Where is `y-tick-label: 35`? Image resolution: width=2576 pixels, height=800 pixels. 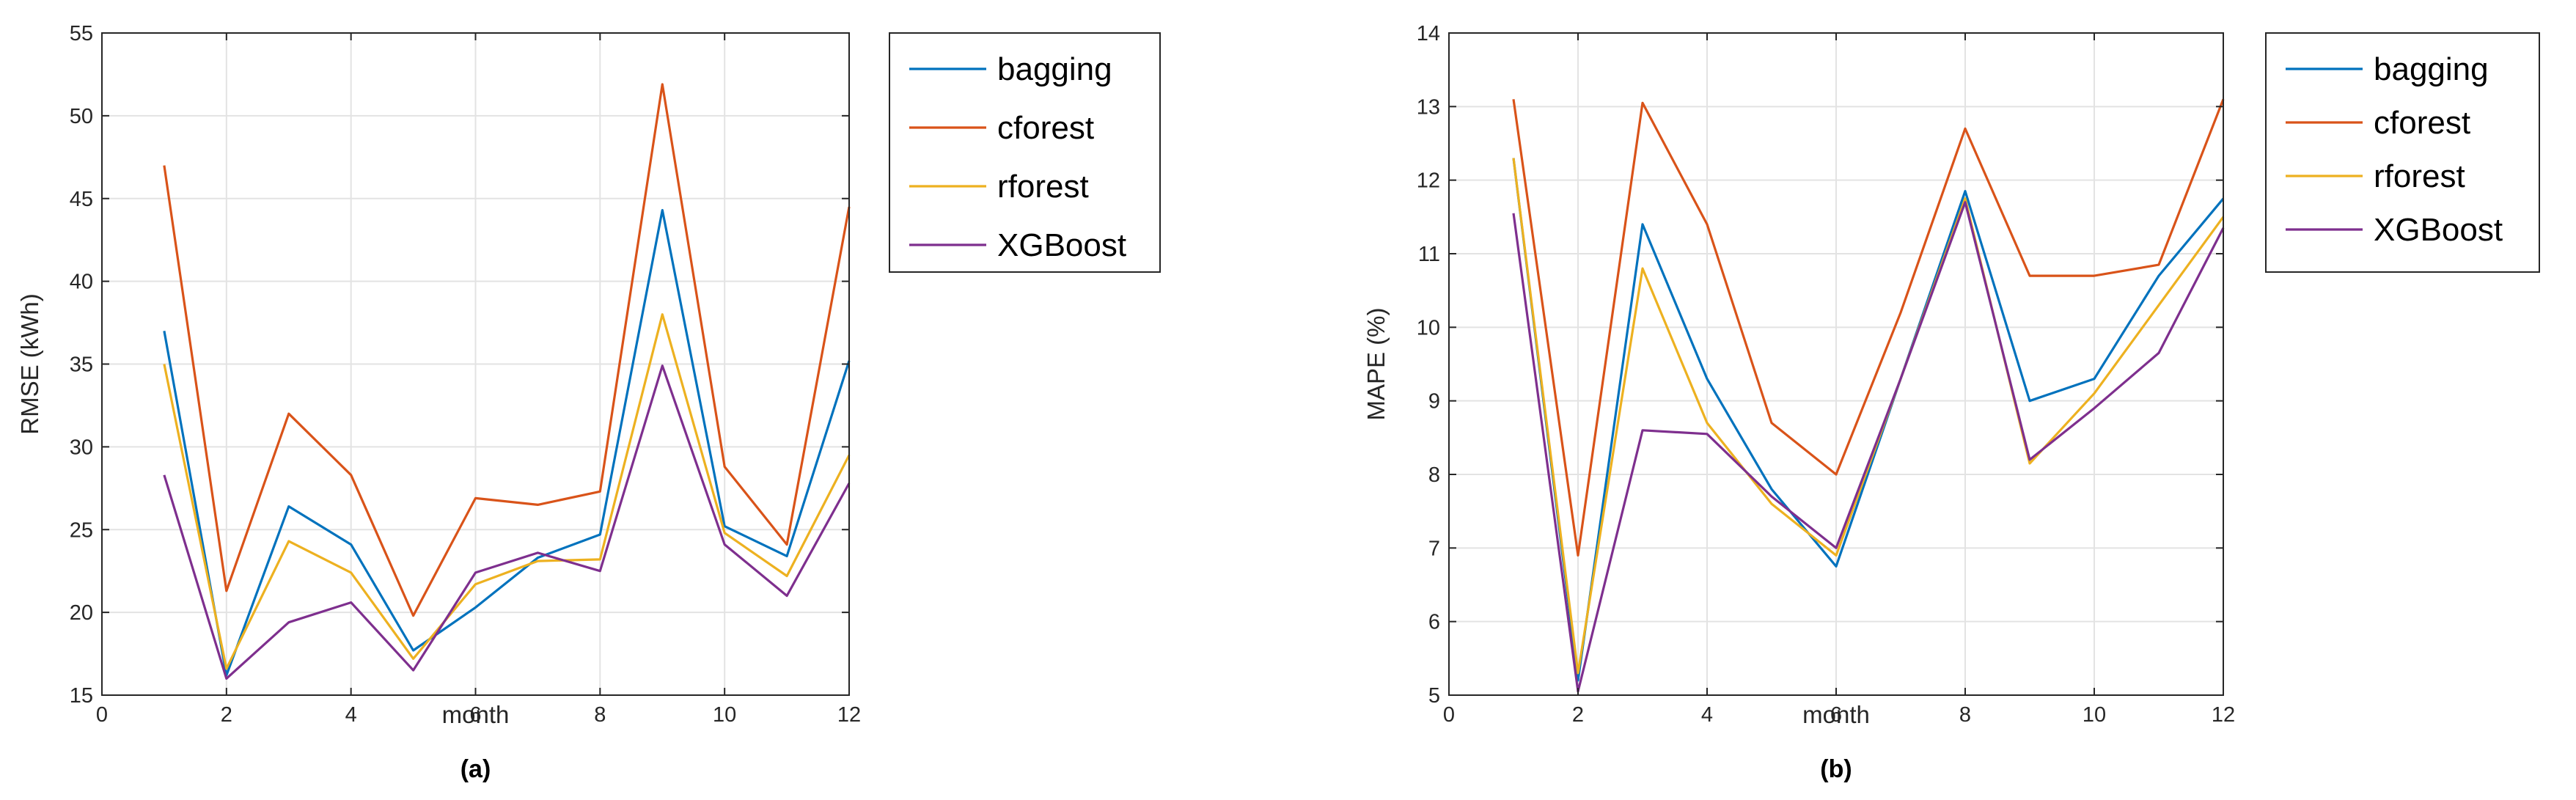
y-tick-label: 35 is located at coordinates (82, 365).